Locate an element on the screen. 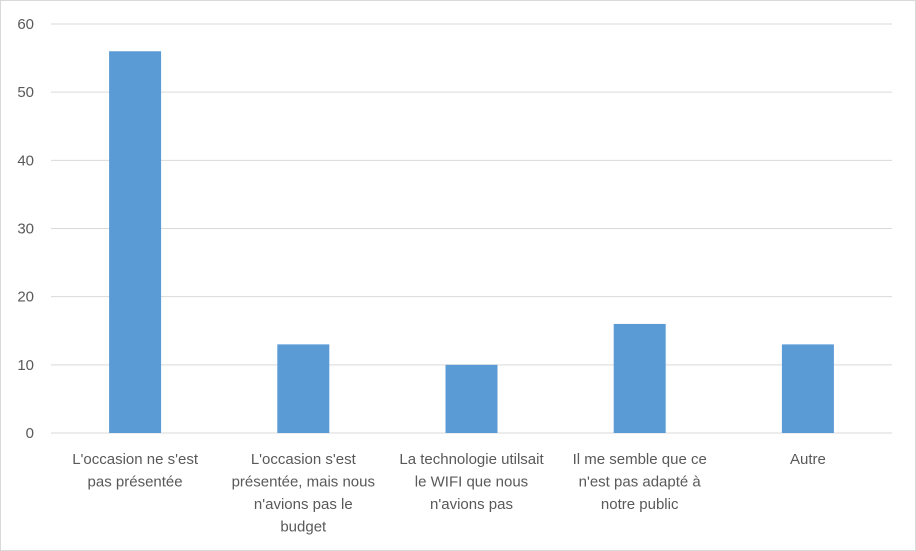 This screenshot has width=916, height=551. y-tick-label: 10 is located at coordinates (25, 365).